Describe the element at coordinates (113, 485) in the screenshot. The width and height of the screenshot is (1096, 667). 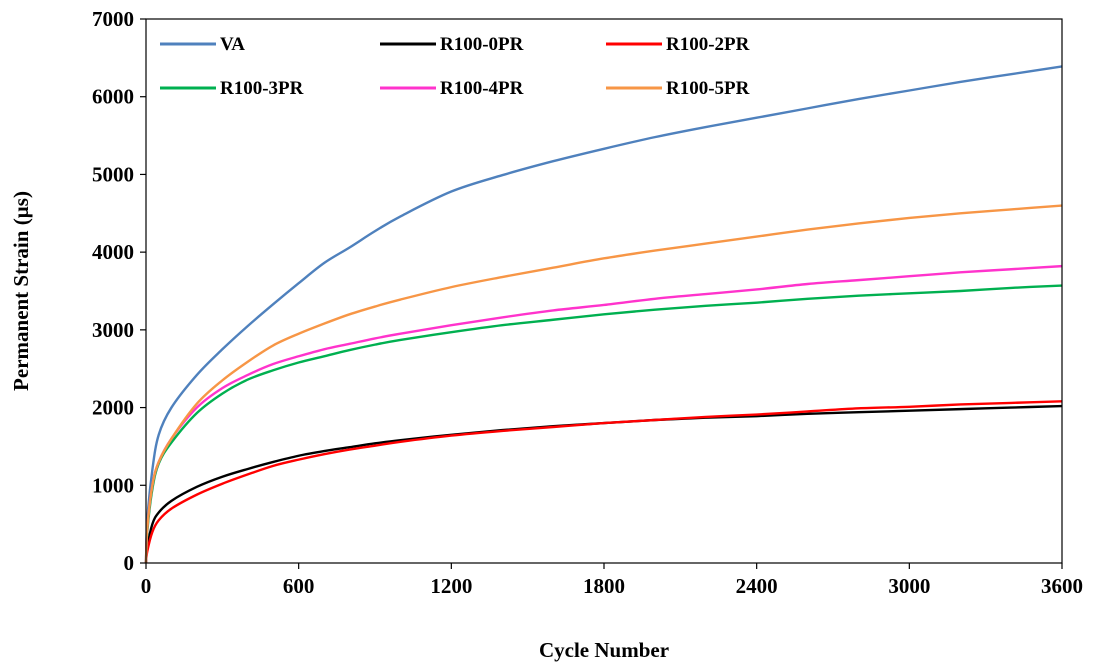
I see `y-tick-label: 1000` at that location.